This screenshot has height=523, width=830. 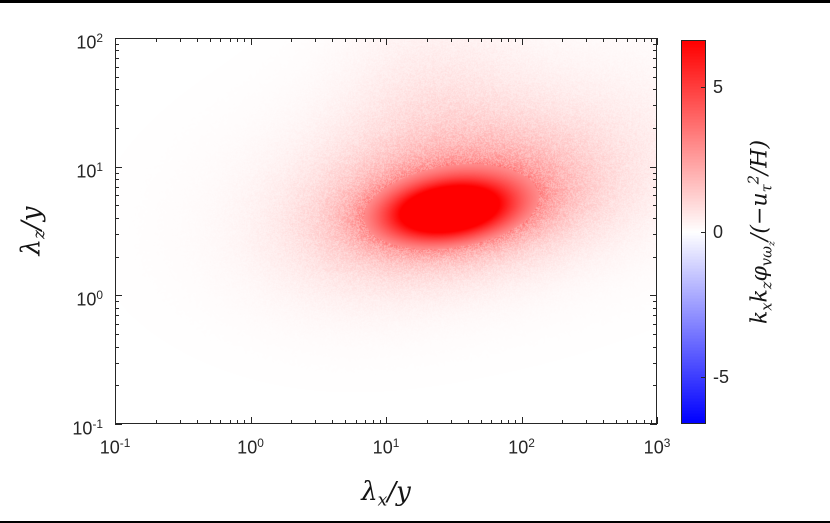 I want to click on colorbar-tick-label: 5, so click(x=718, y=86).